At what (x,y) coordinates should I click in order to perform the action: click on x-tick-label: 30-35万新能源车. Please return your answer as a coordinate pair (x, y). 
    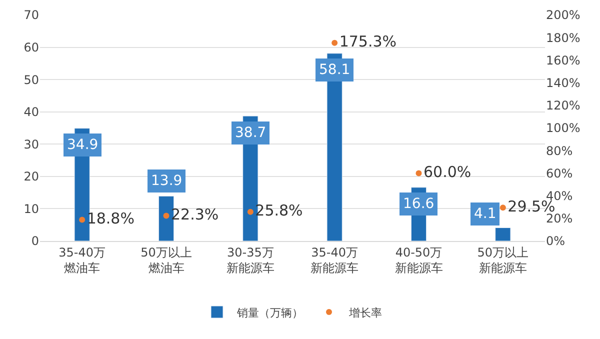
    Looking at the image, I should click on (250, 260).